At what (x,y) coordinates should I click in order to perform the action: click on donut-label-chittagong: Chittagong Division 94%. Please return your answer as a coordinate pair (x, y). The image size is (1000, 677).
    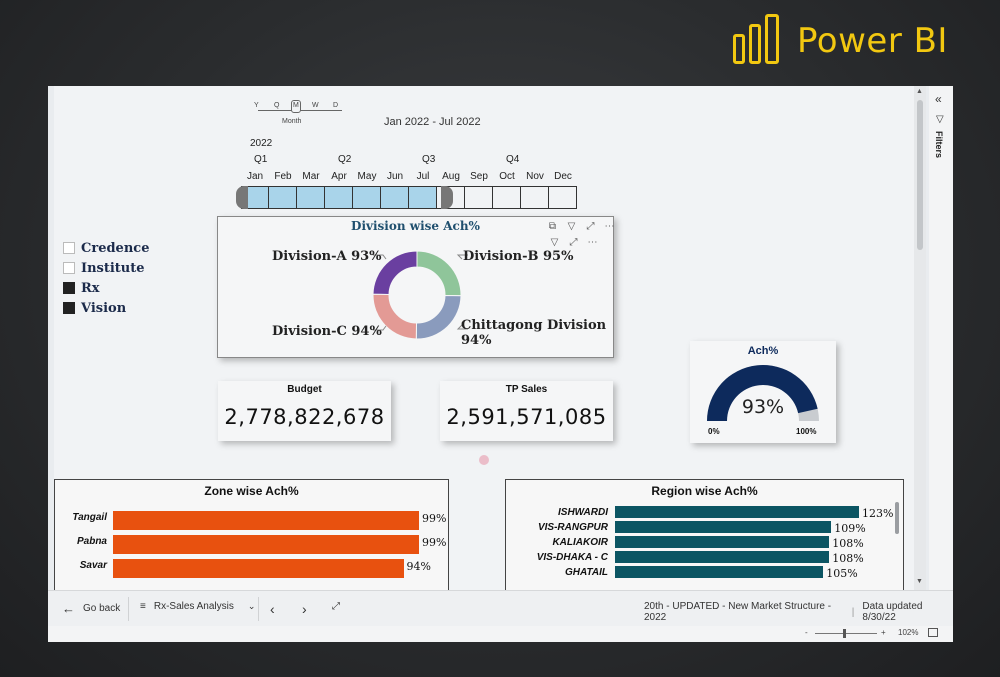
    Looking at the image, I should click on (533, 333).